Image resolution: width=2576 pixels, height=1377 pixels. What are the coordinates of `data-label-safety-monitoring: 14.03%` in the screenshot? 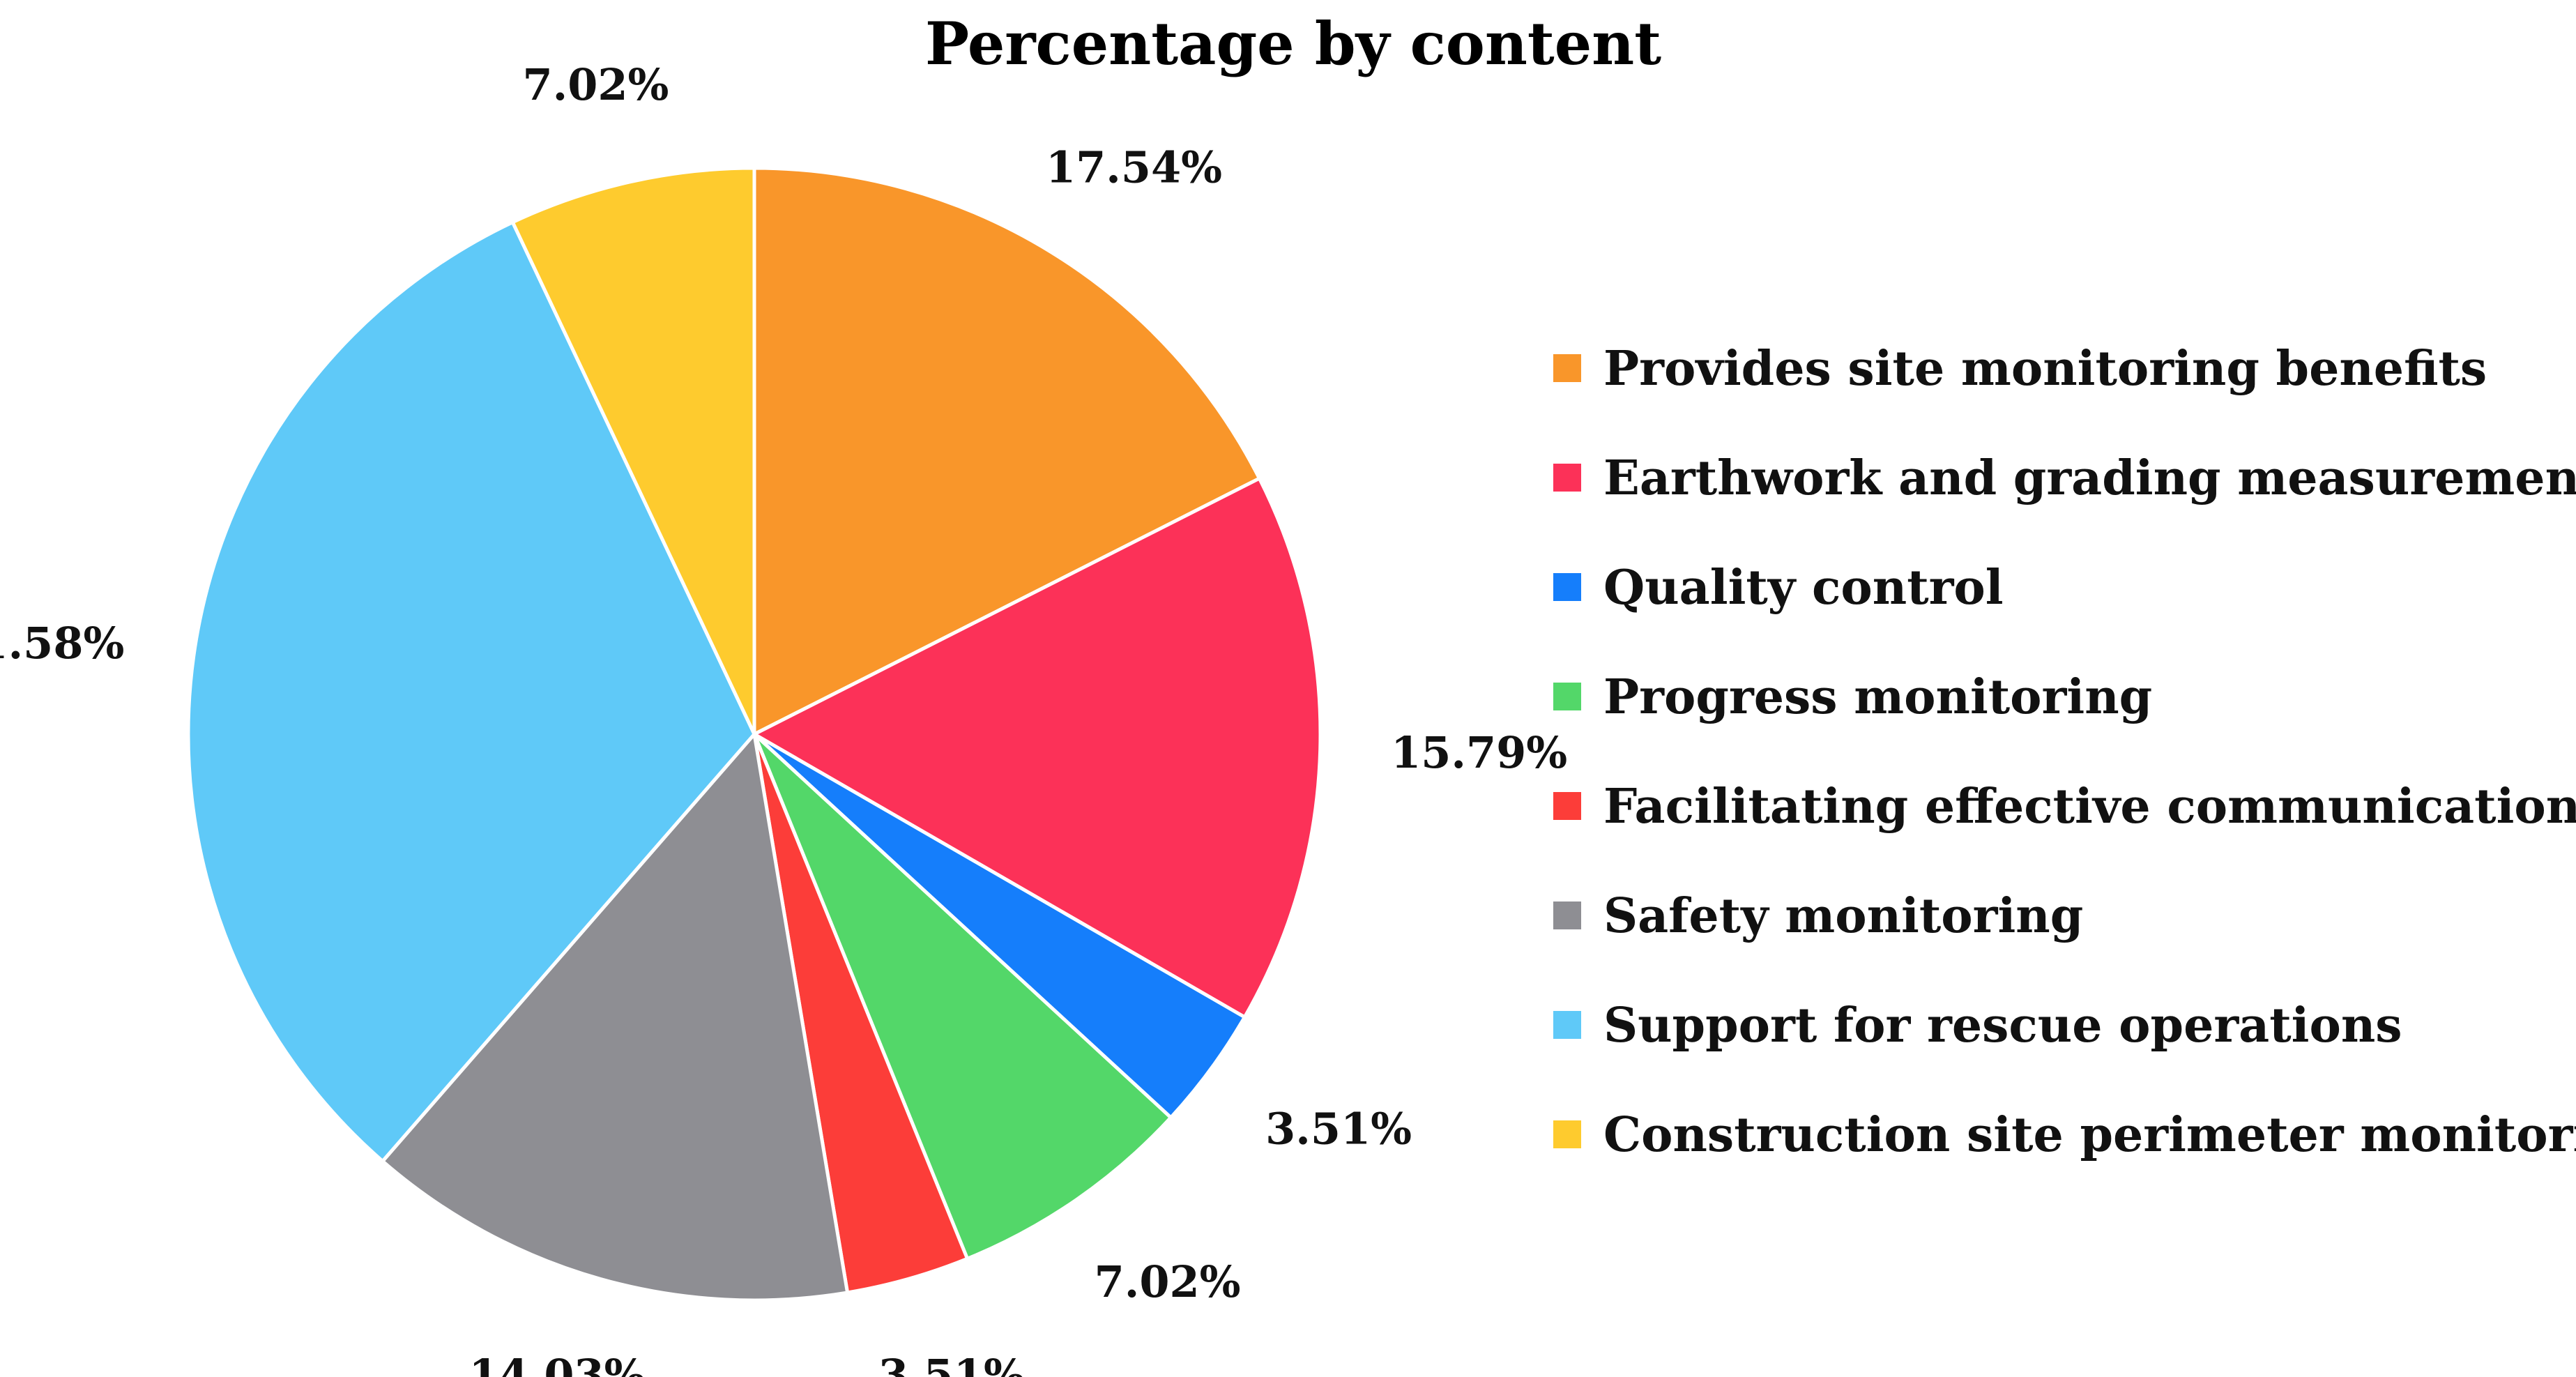 It's located at (557, 1363).